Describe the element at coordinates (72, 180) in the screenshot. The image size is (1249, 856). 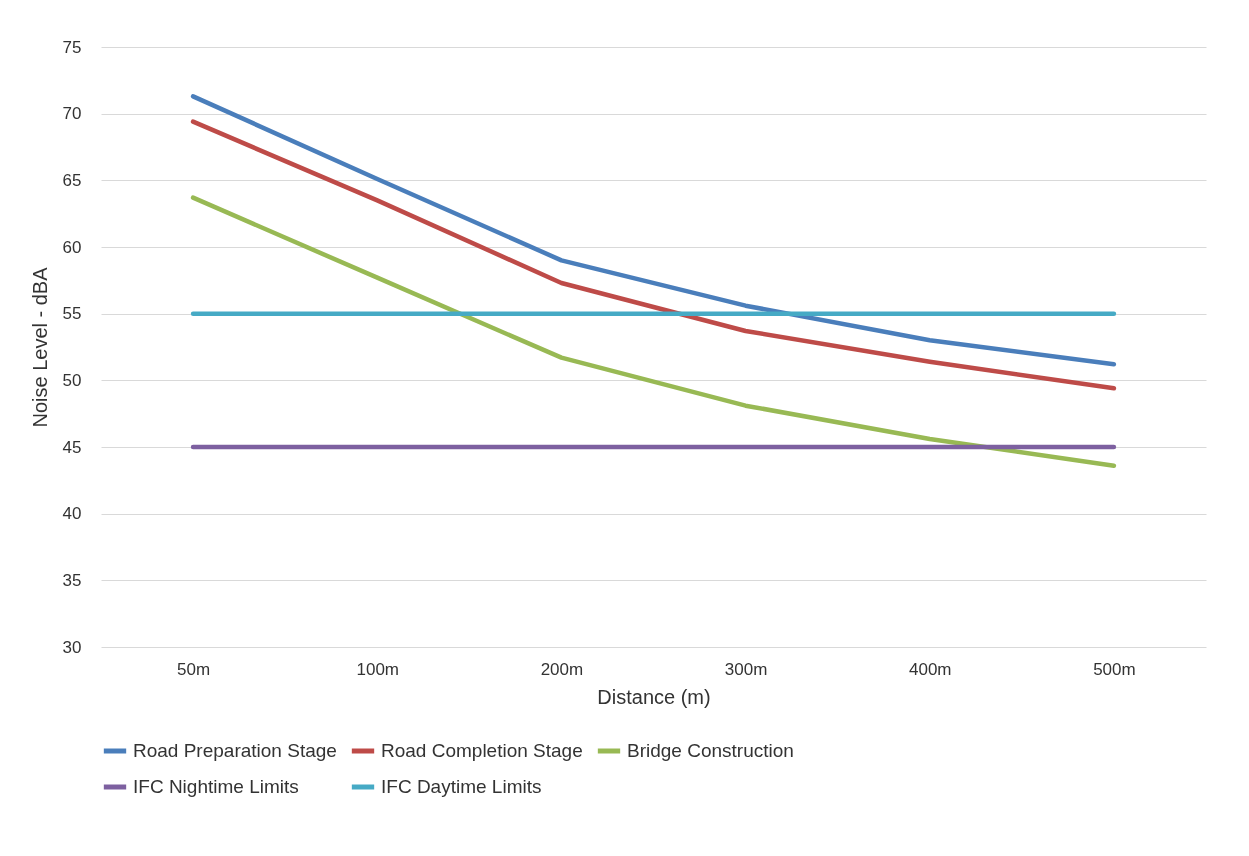
I see `y-tick-label: 65` at that location.